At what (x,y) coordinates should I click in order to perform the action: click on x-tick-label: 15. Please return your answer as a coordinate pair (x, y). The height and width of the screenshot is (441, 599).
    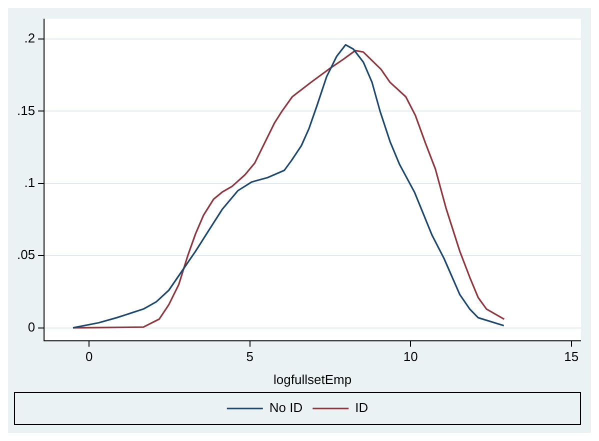
    Looking at the image, I should click on (571, 356).